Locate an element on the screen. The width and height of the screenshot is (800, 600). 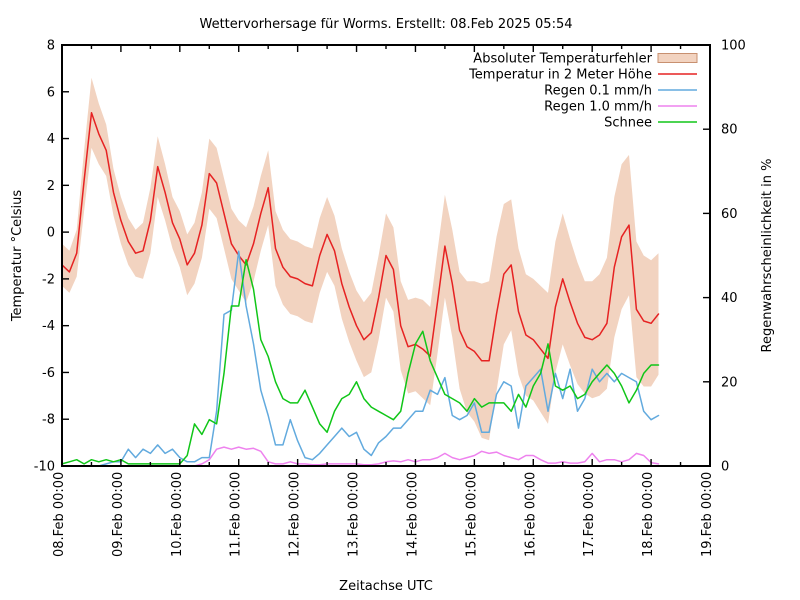
y-left-tick-label: 0 is located at coordinates (51, 233).